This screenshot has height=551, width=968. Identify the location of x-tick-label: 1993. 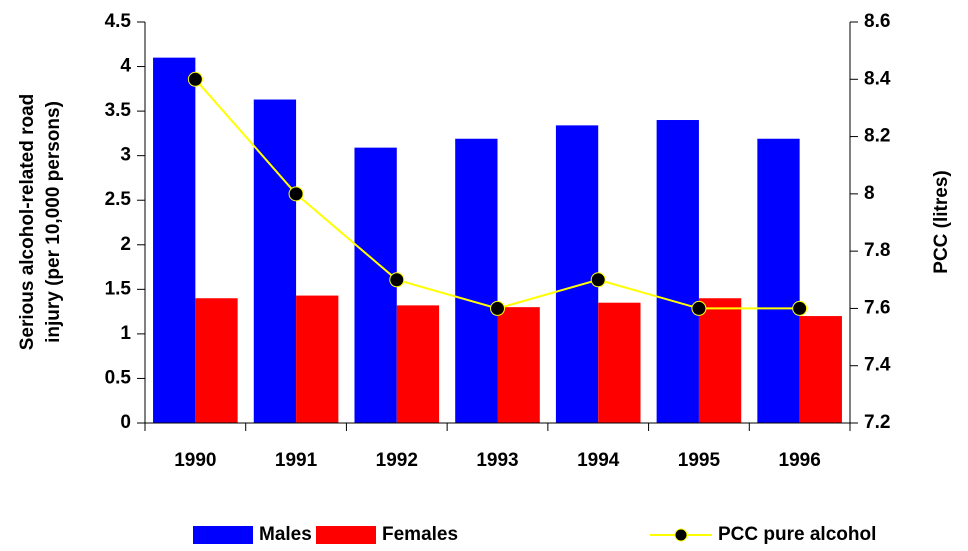
(497, 460).